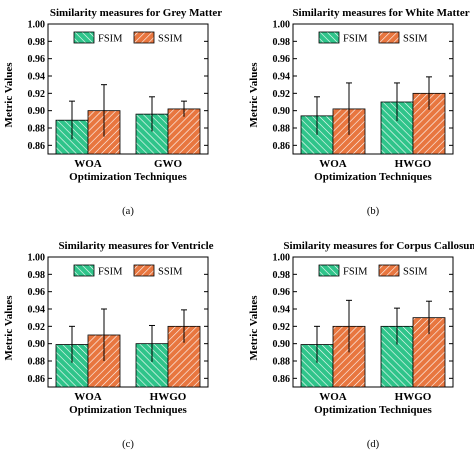 The height and width of the screenshot is (460, 474). Describe the element at coordinates (373, 444) in the screenshot. I see `panel-tag: (d)` at that location.